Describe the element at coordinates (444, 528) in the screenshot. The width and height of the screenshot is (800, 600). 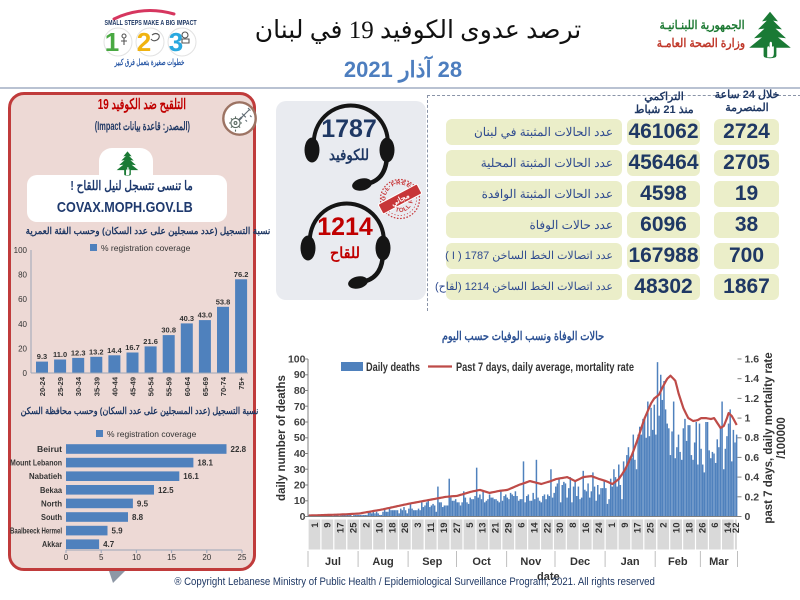
I see `svg-text: 19` at that location.